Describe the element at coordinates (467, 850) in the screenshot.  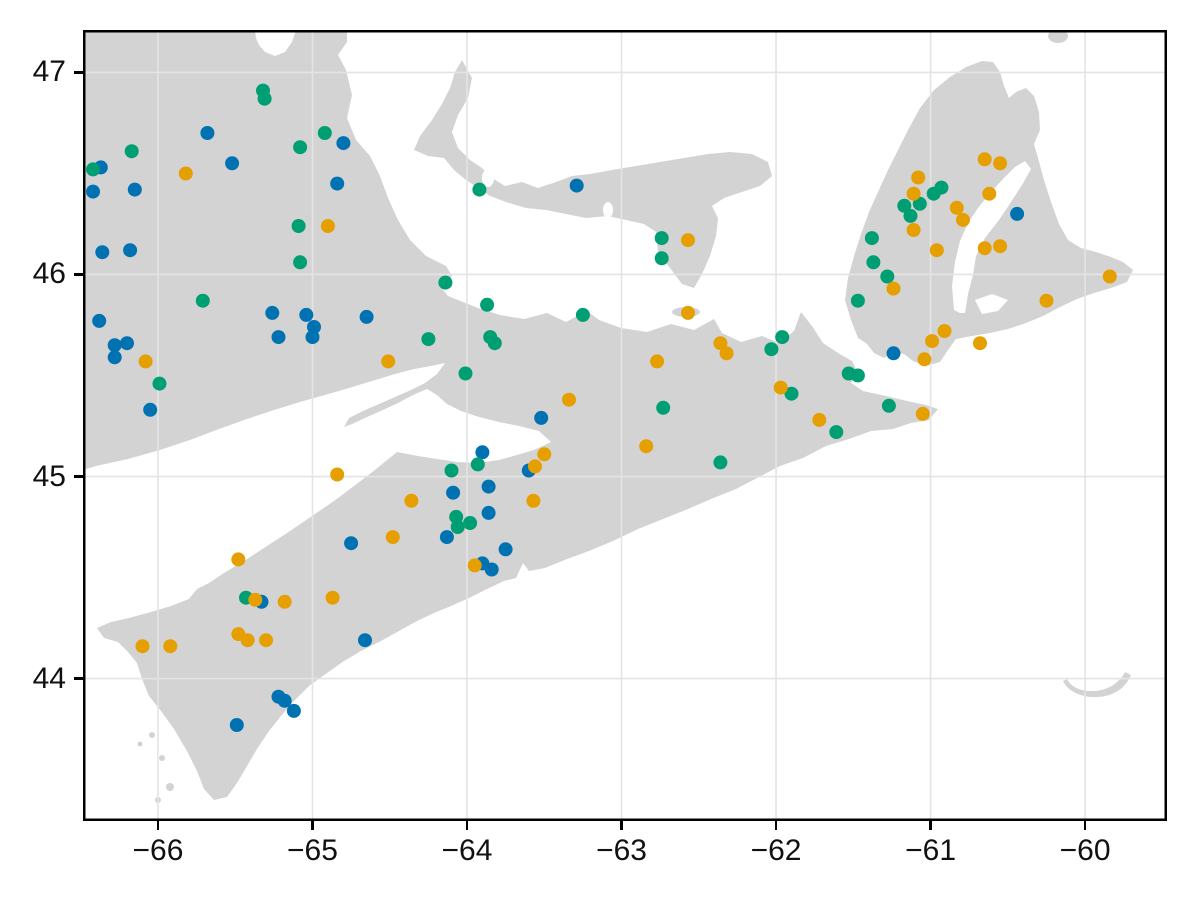
I see `x-tick-label: −64` at that location.